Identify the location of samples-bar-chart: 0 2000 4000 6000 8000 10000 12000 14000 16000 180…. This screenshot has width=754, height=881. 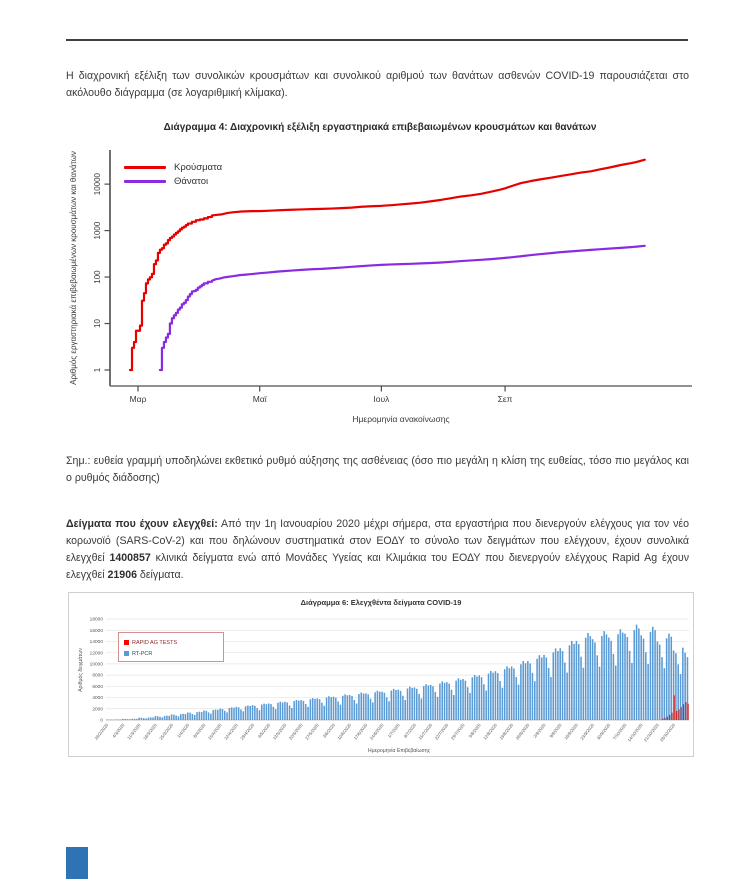
(383, 685).